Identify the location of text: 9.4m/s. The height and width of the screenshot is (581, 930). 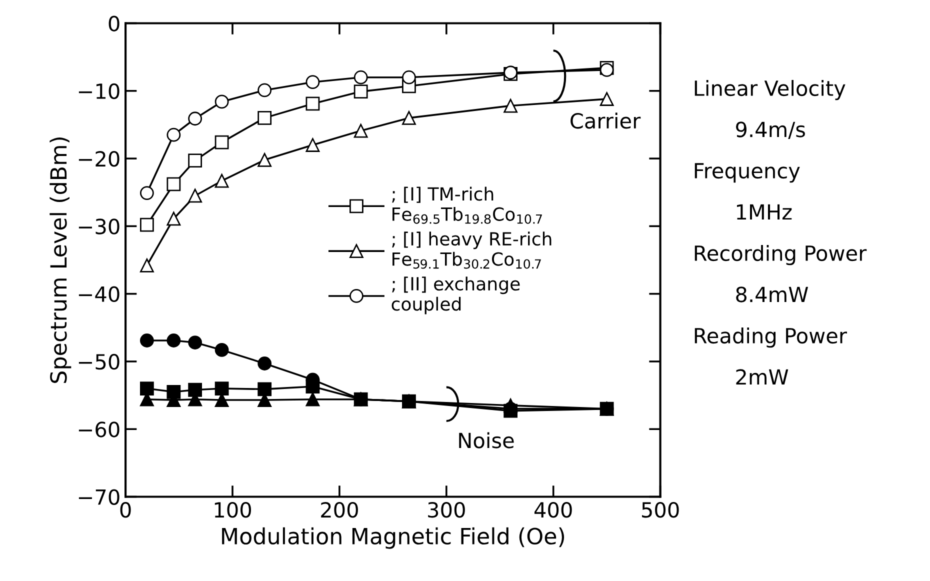
(770, 130).